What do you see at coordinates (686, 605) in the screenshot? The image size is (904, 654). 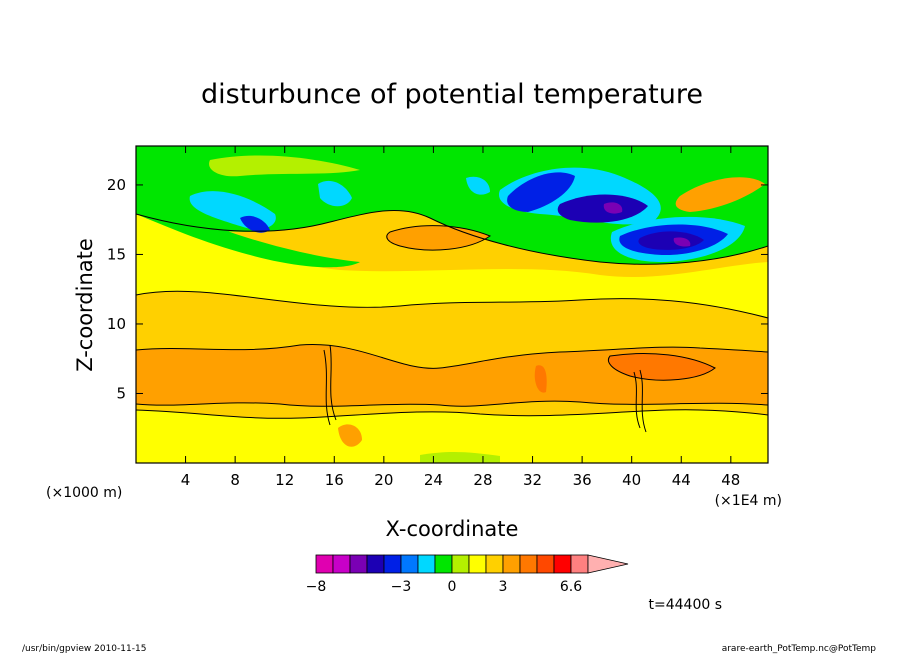 I see `time-annotation: t=44400 s` at bounding box center [686, 605].